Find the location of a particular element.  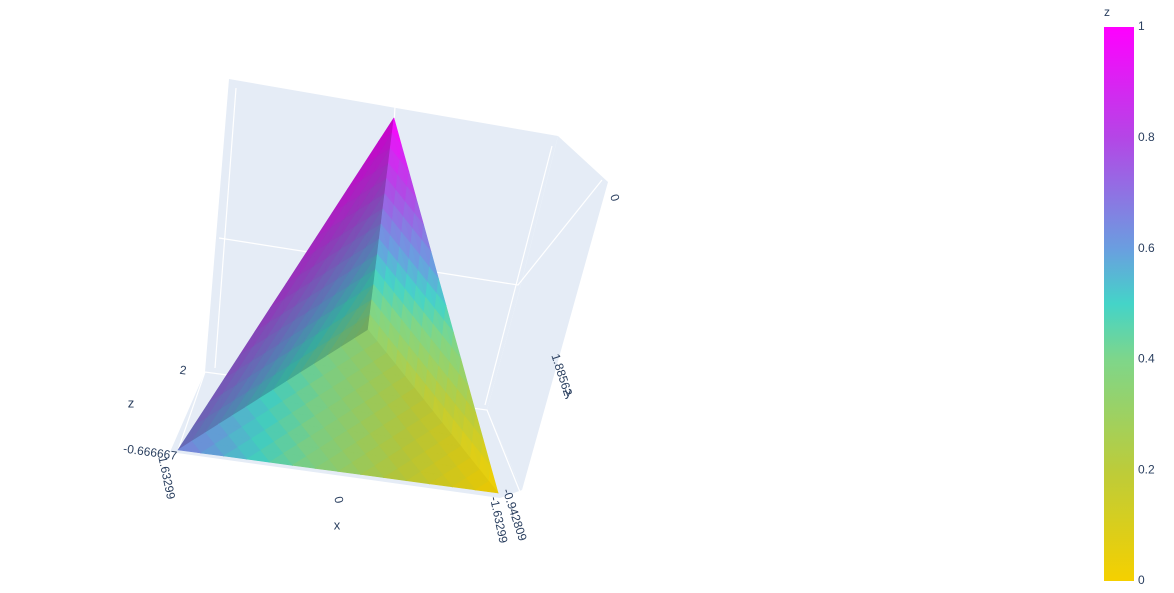

colorbar-tick-label: 1 is located at coordinates (1141, 26).